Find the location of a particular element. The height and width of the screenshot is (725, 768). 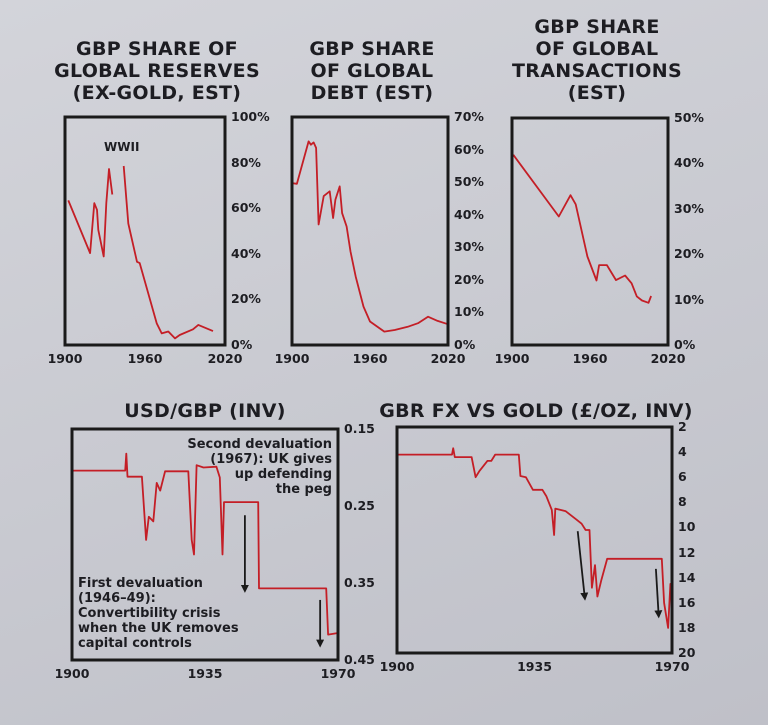

title-line: GLOBAL RESERVES is located at coordinates (157, 71).